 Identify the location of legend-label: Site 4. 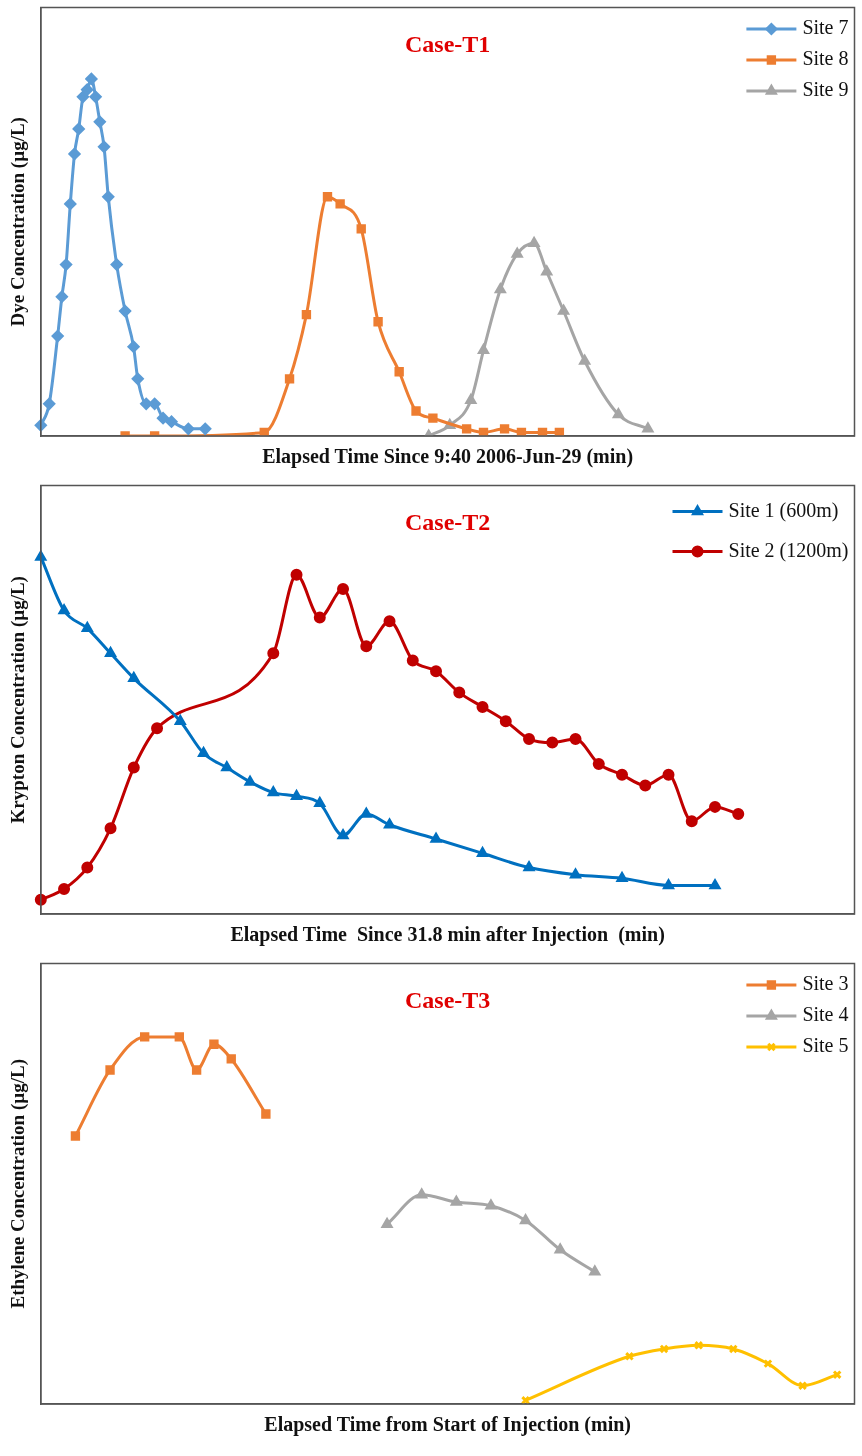
(825, 1014).